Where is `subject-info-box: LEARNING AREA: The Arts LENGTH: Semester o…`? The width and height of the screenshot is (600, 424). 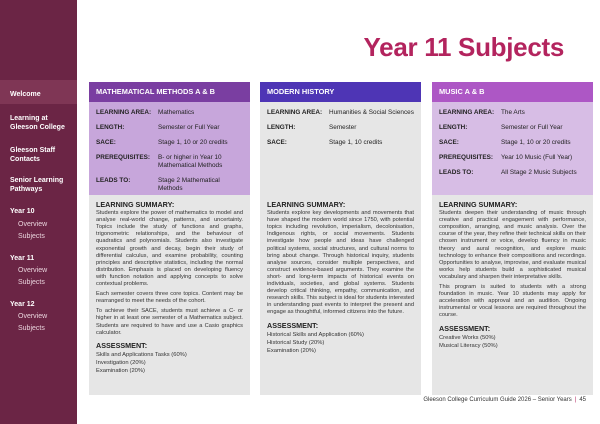
subject-info-box: LEARNING AREA: The Arts LENGTH: Semester o… is located at coordinates (512, 148).